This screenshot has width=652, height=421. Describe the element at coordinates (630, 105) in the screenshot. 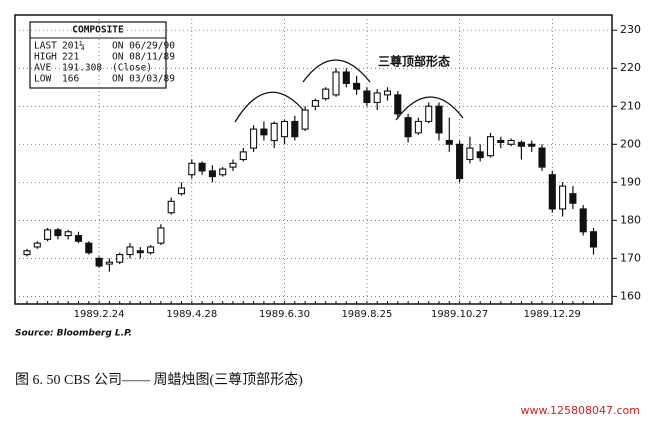

I see `y-tick-label: 210` at that location.